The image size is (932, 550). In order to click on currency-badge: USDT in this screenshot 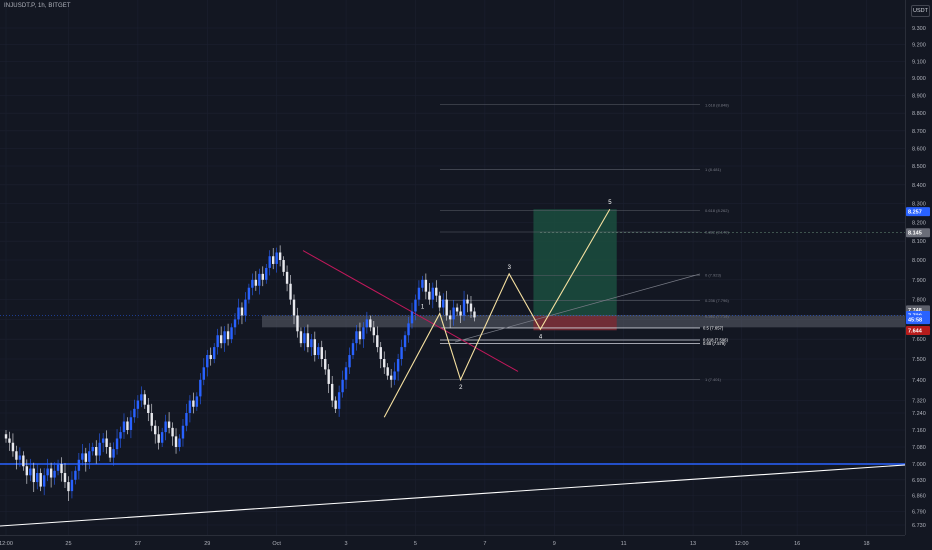, I will do `click(920, 11)`.